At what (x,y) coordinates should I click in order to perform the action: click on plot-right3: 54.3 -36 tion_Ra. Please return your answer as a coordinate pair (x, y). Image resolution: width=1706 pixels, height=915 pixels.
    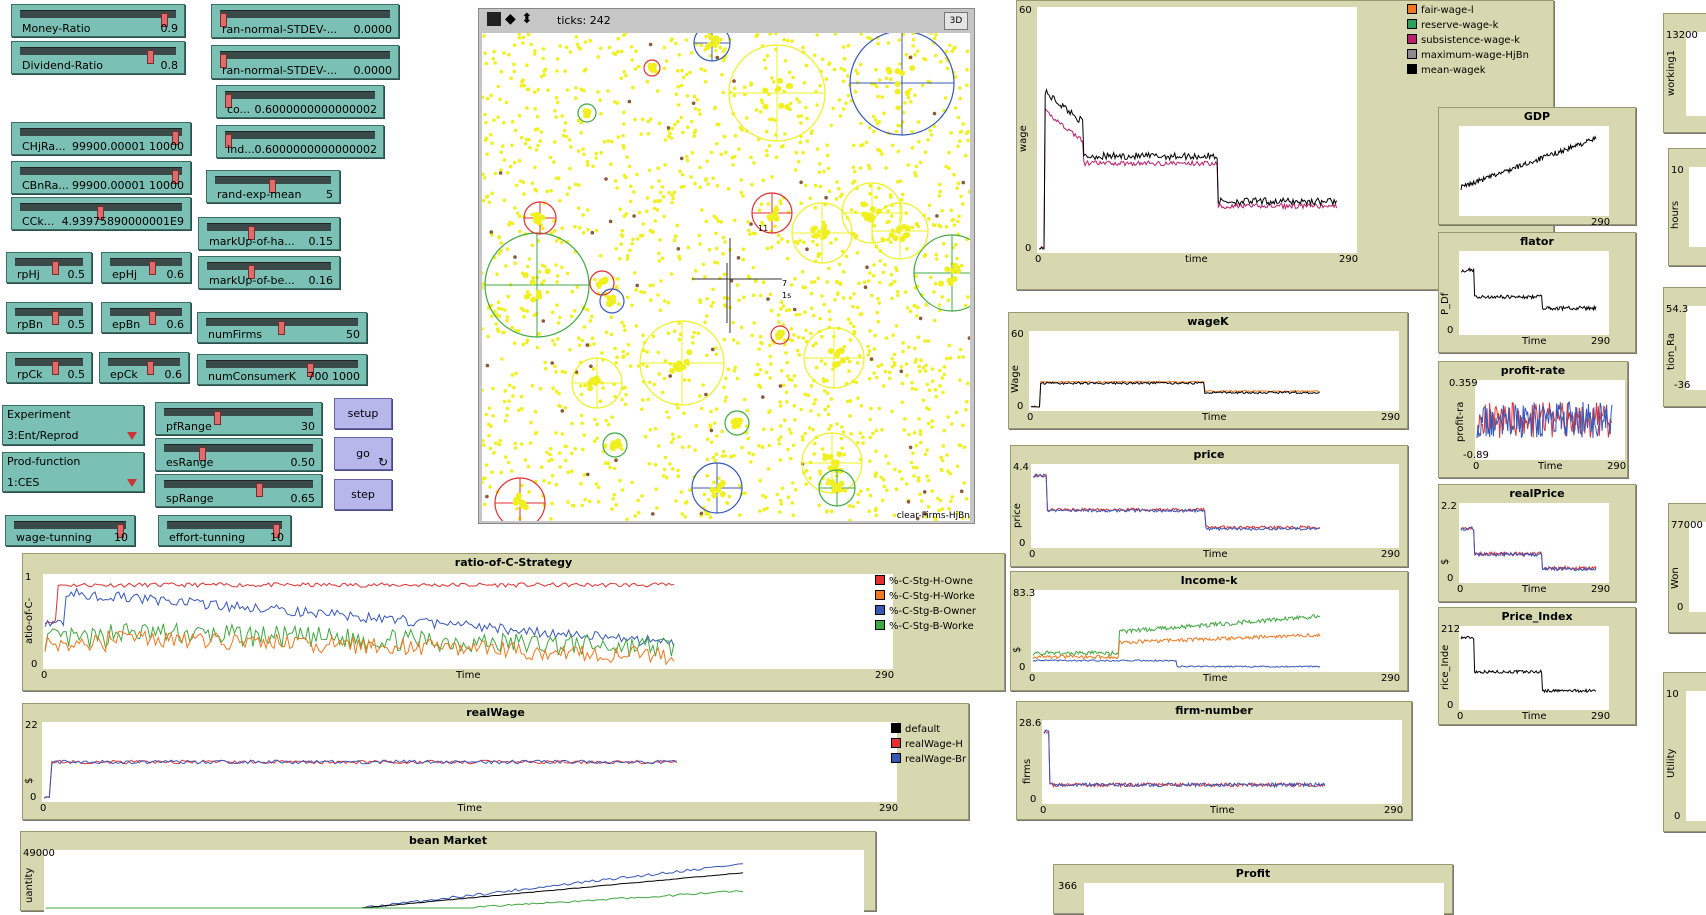
    Looking at the image, I should click on (1684, 347).